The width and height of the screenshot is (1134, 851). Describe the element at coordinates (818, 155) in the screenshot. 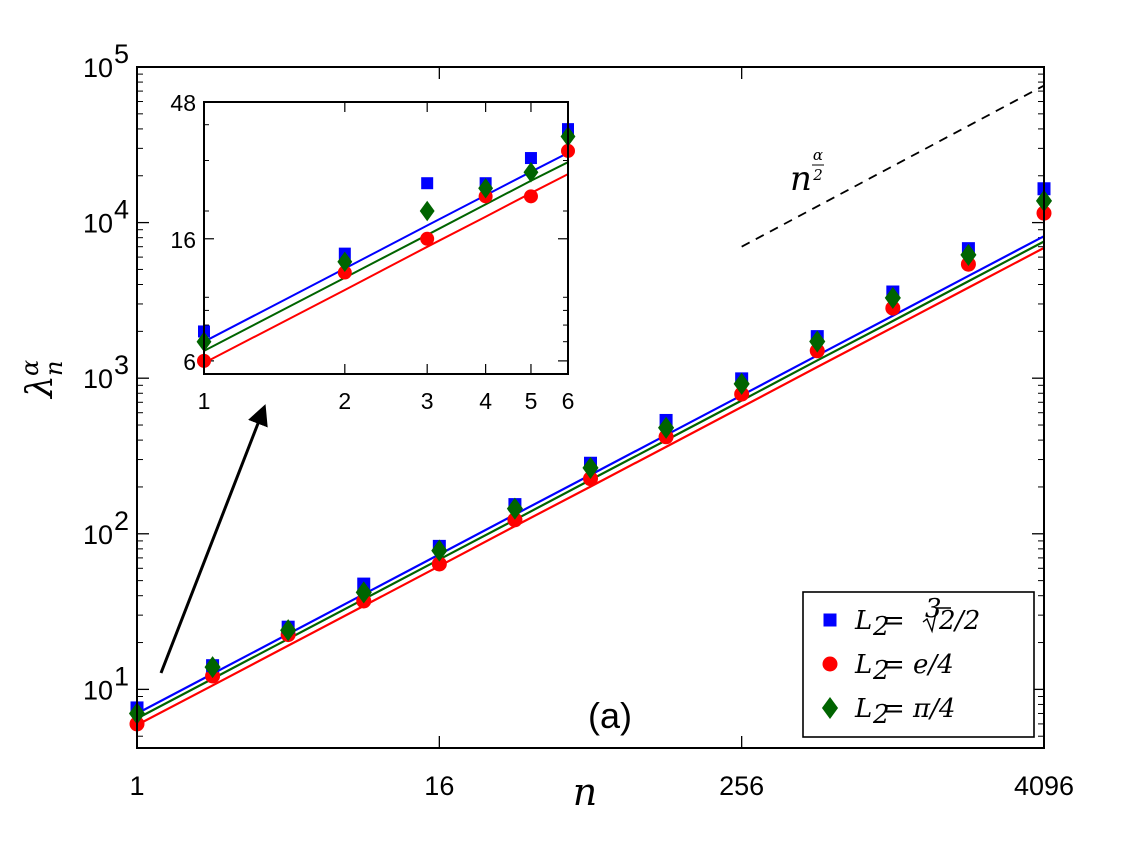

I see `reference-exponent-num: α` at that location.